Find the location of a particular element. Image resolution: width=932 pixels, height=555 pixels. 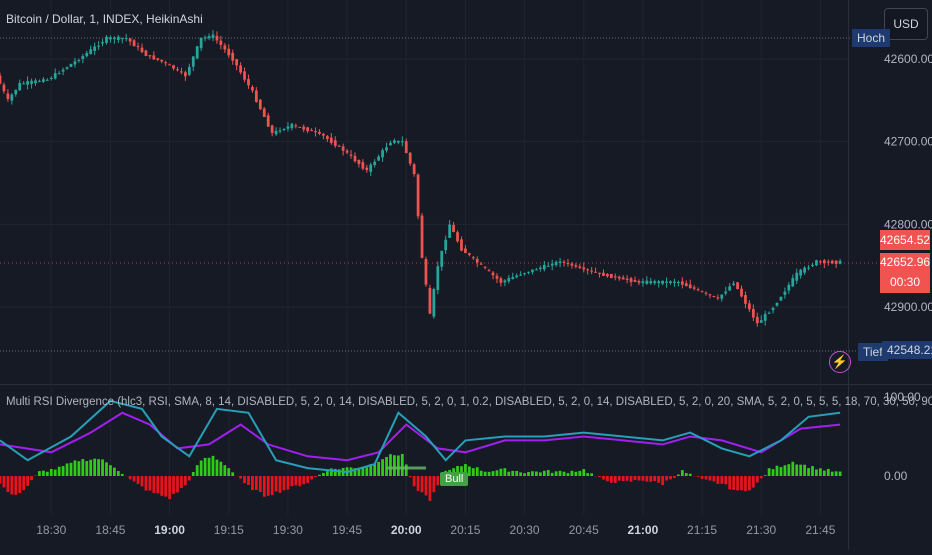

price-axis-border is located at coordinates (848, 275).